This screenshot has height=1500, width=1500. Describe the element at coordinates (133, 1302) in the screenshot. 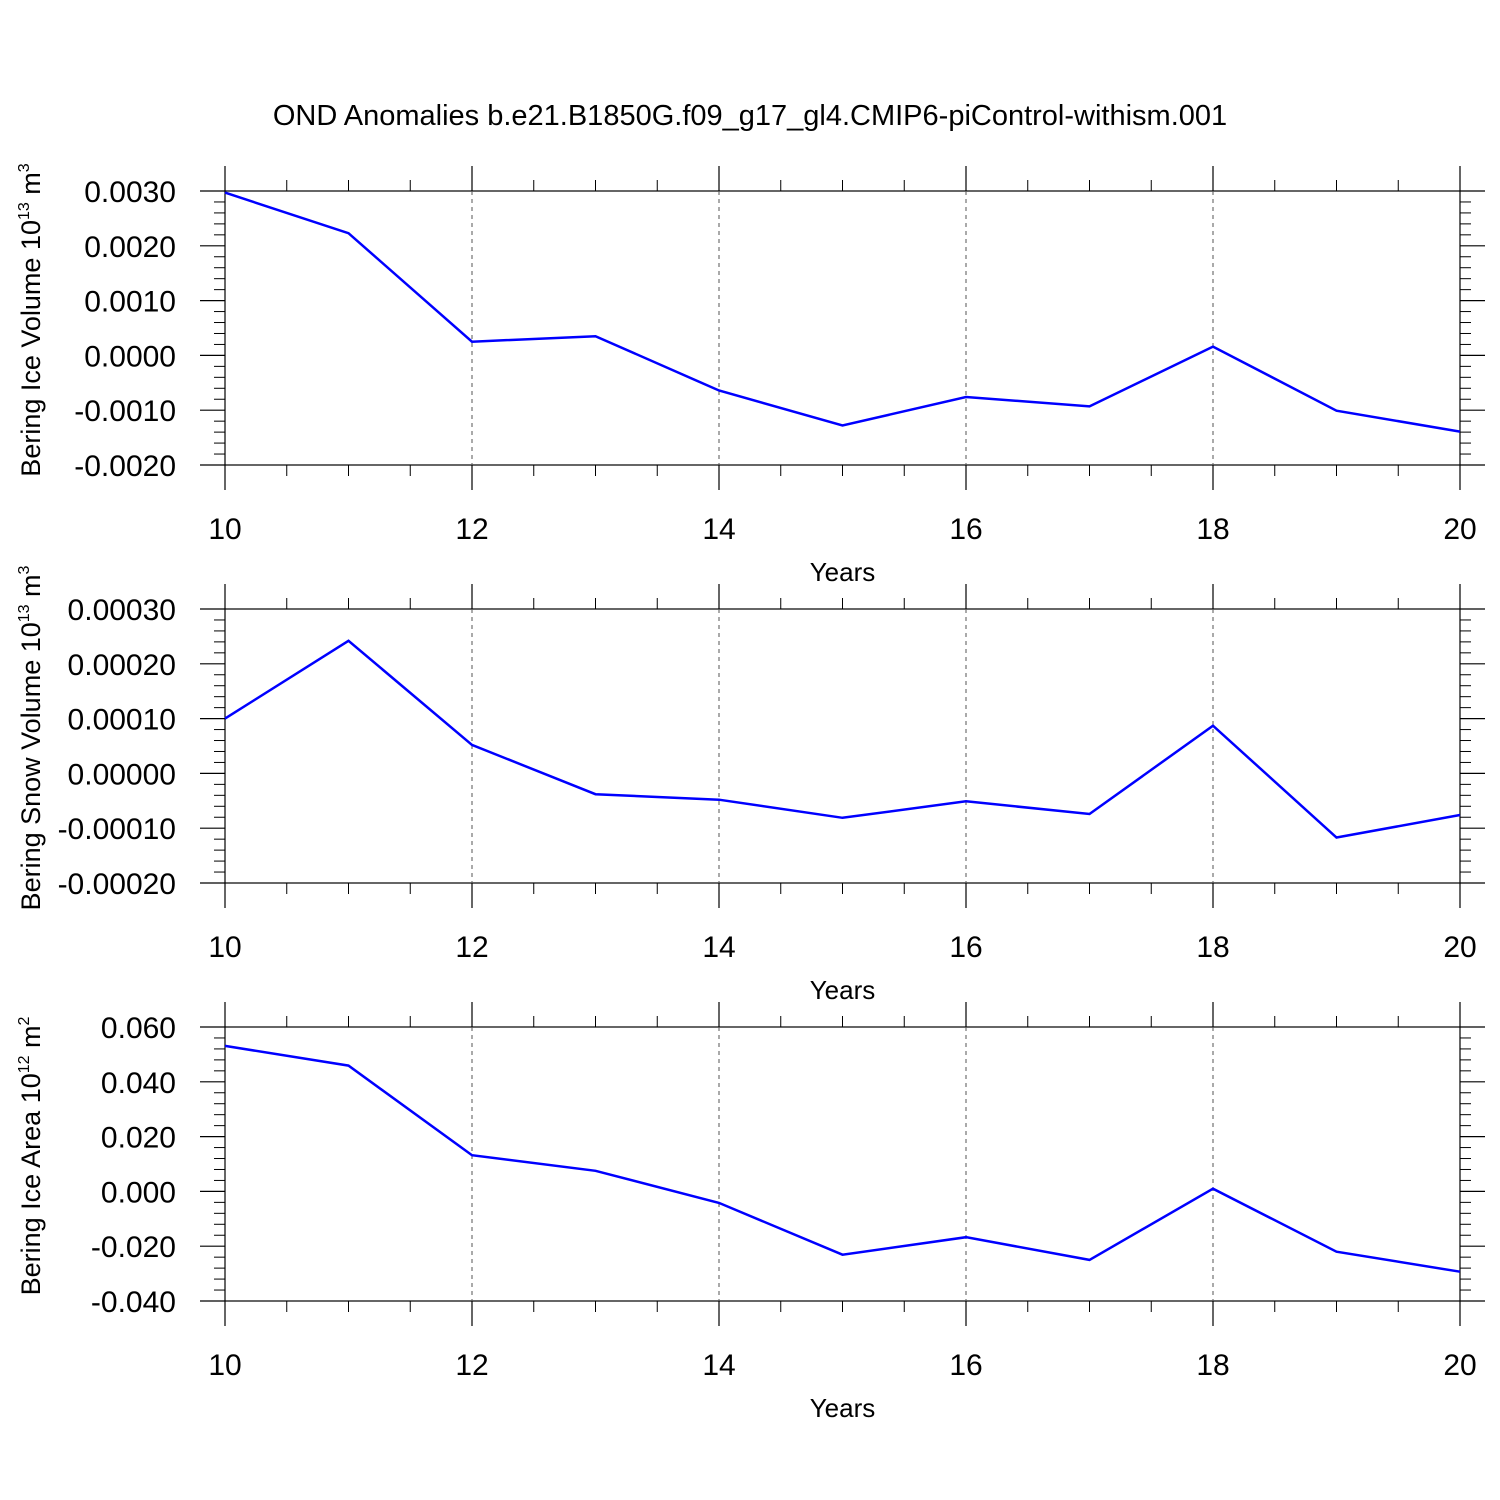

I see `y-tick-label: -0.040` at that location.